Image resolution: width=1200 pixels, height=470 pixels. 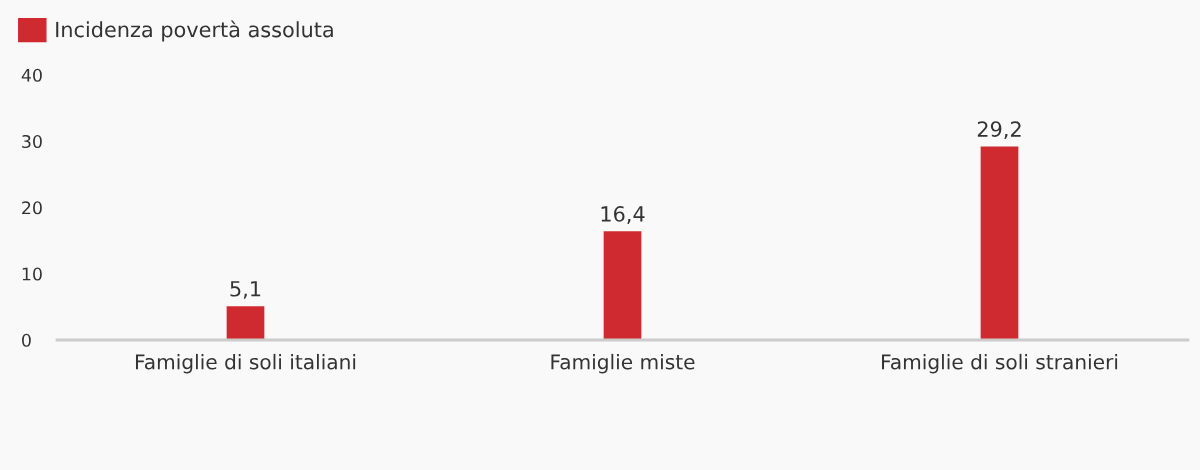 What do you see at coordinates (32, 274) in the screenshot?
I see `y-tick-label: 10` at bounding box center [32, 274].